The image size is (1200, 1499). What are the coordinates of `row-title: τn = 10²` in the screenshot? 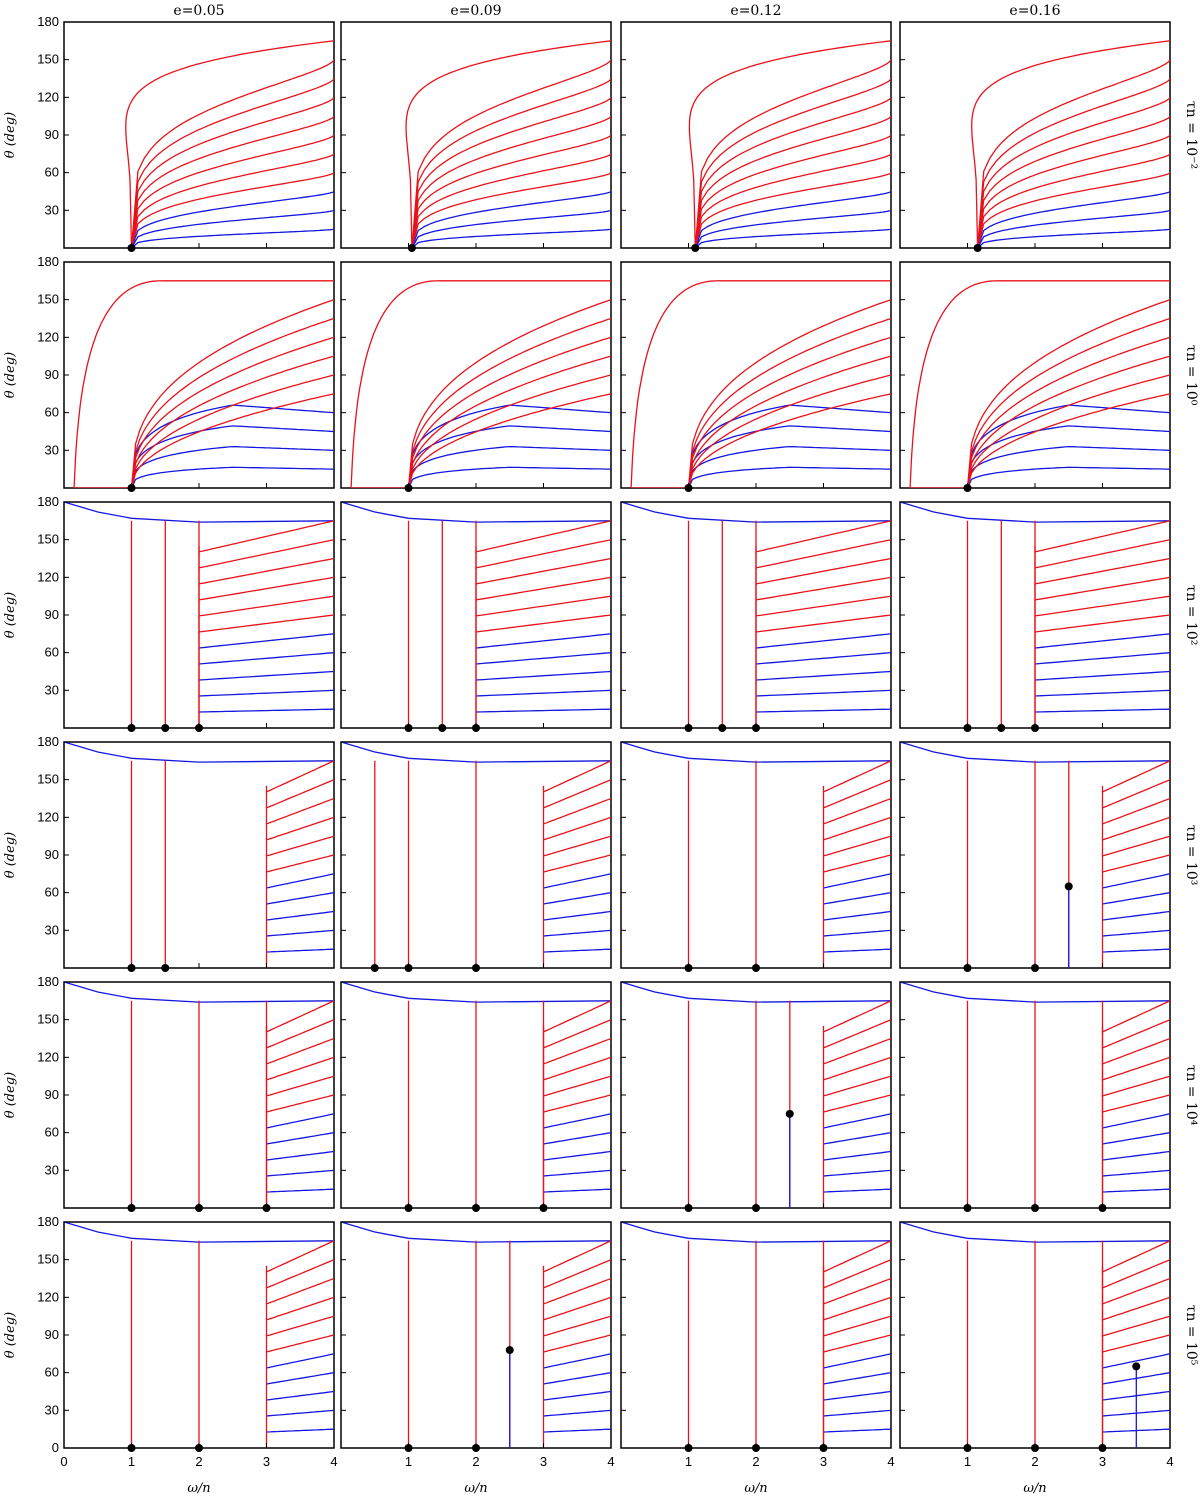 It's located at (1191, 615).